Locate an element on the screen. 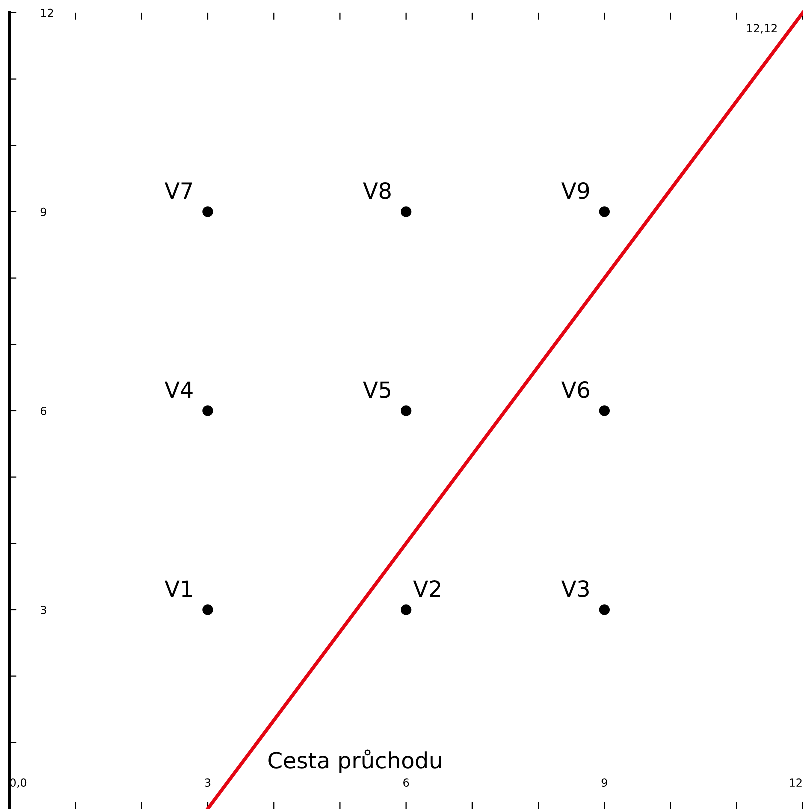 This screenshot has width=803, height=809. x-tick-label: 9 is located at coordinates (605, 783).